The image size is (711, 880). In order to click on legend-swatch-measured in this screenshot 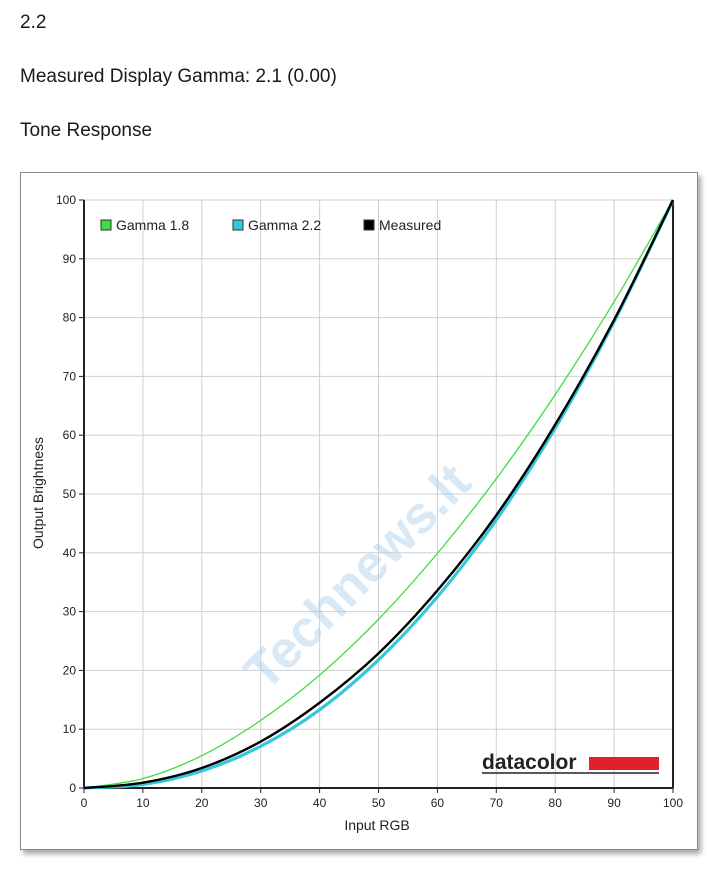, I will do `click(369, 225)`.